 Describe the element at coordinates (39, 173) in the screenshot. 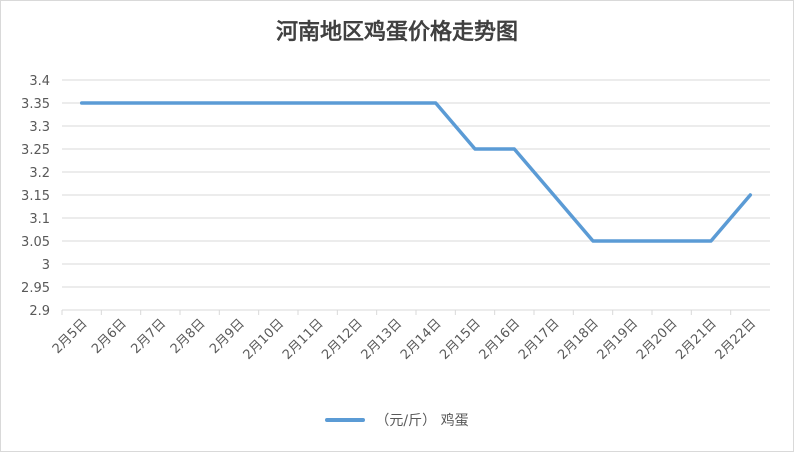

I see `y-tick-label: 3.2` at that location.